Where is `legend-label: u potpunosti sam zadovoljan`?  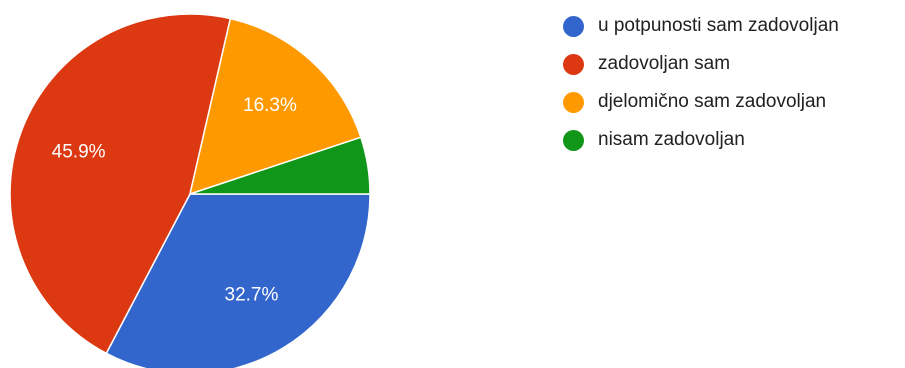 legend-label: u potpunosti sam zadovoljan is located at coordinates (718, 25).